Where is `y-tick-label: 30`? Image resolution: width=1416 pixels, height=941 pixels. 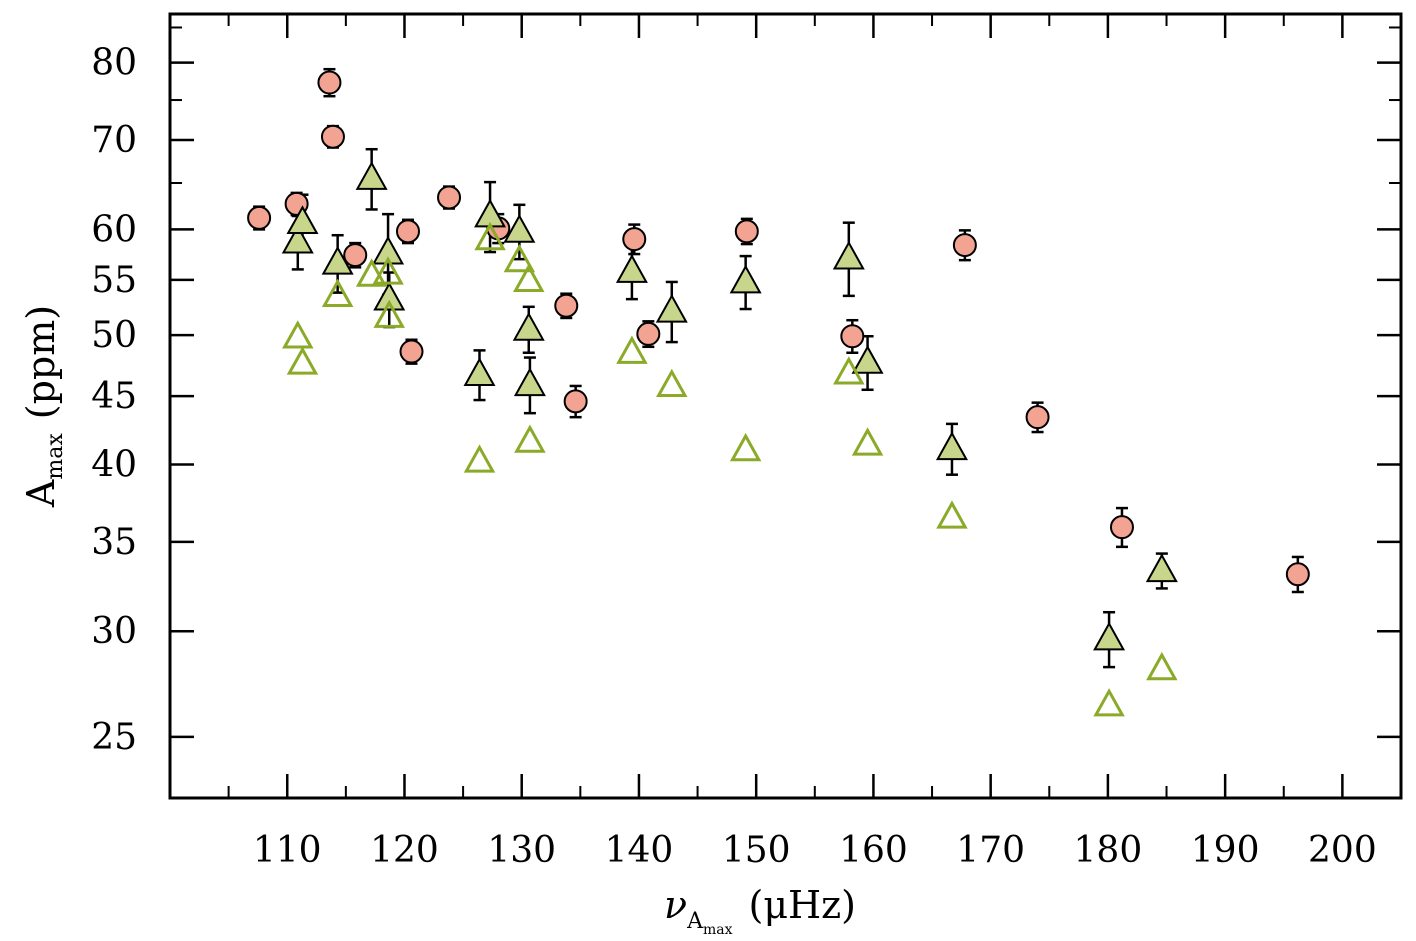
y-tick-label: 30 is located at coordinates (114, 631).